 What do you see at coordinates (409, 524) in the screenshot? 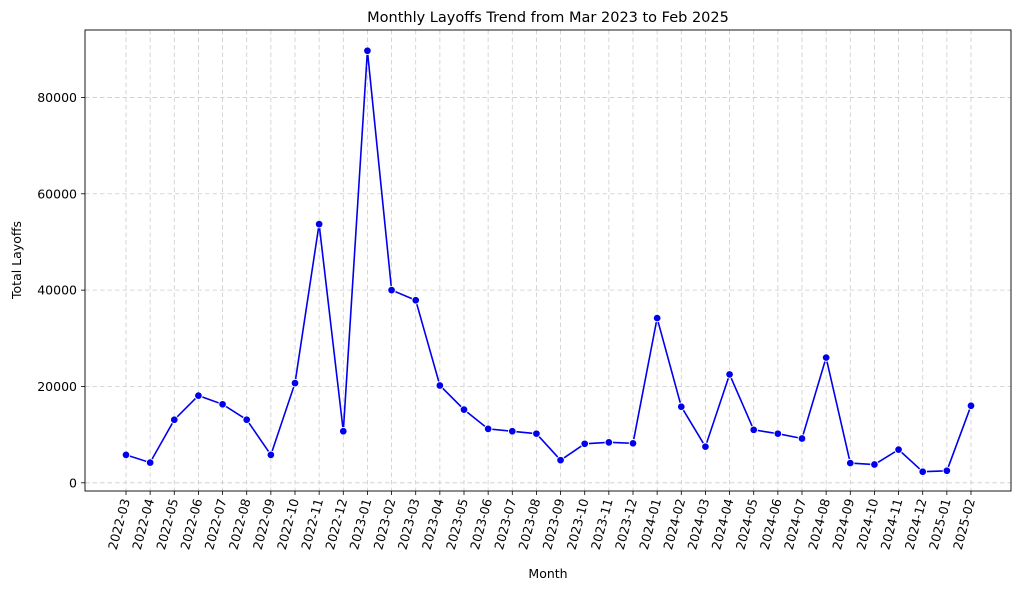
I see `x-tick-label: 2023-03` at bounding box center [409, 524].